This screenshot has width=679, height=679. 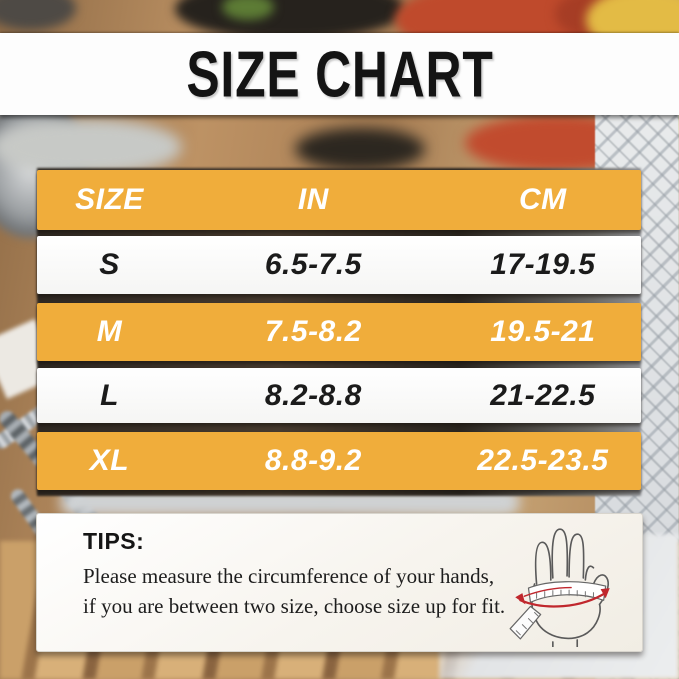 What do you see at coordinates (38, 15) in the screenshot?
I see `photo-dark-tool-topleft` at bounding box center [38, 15].